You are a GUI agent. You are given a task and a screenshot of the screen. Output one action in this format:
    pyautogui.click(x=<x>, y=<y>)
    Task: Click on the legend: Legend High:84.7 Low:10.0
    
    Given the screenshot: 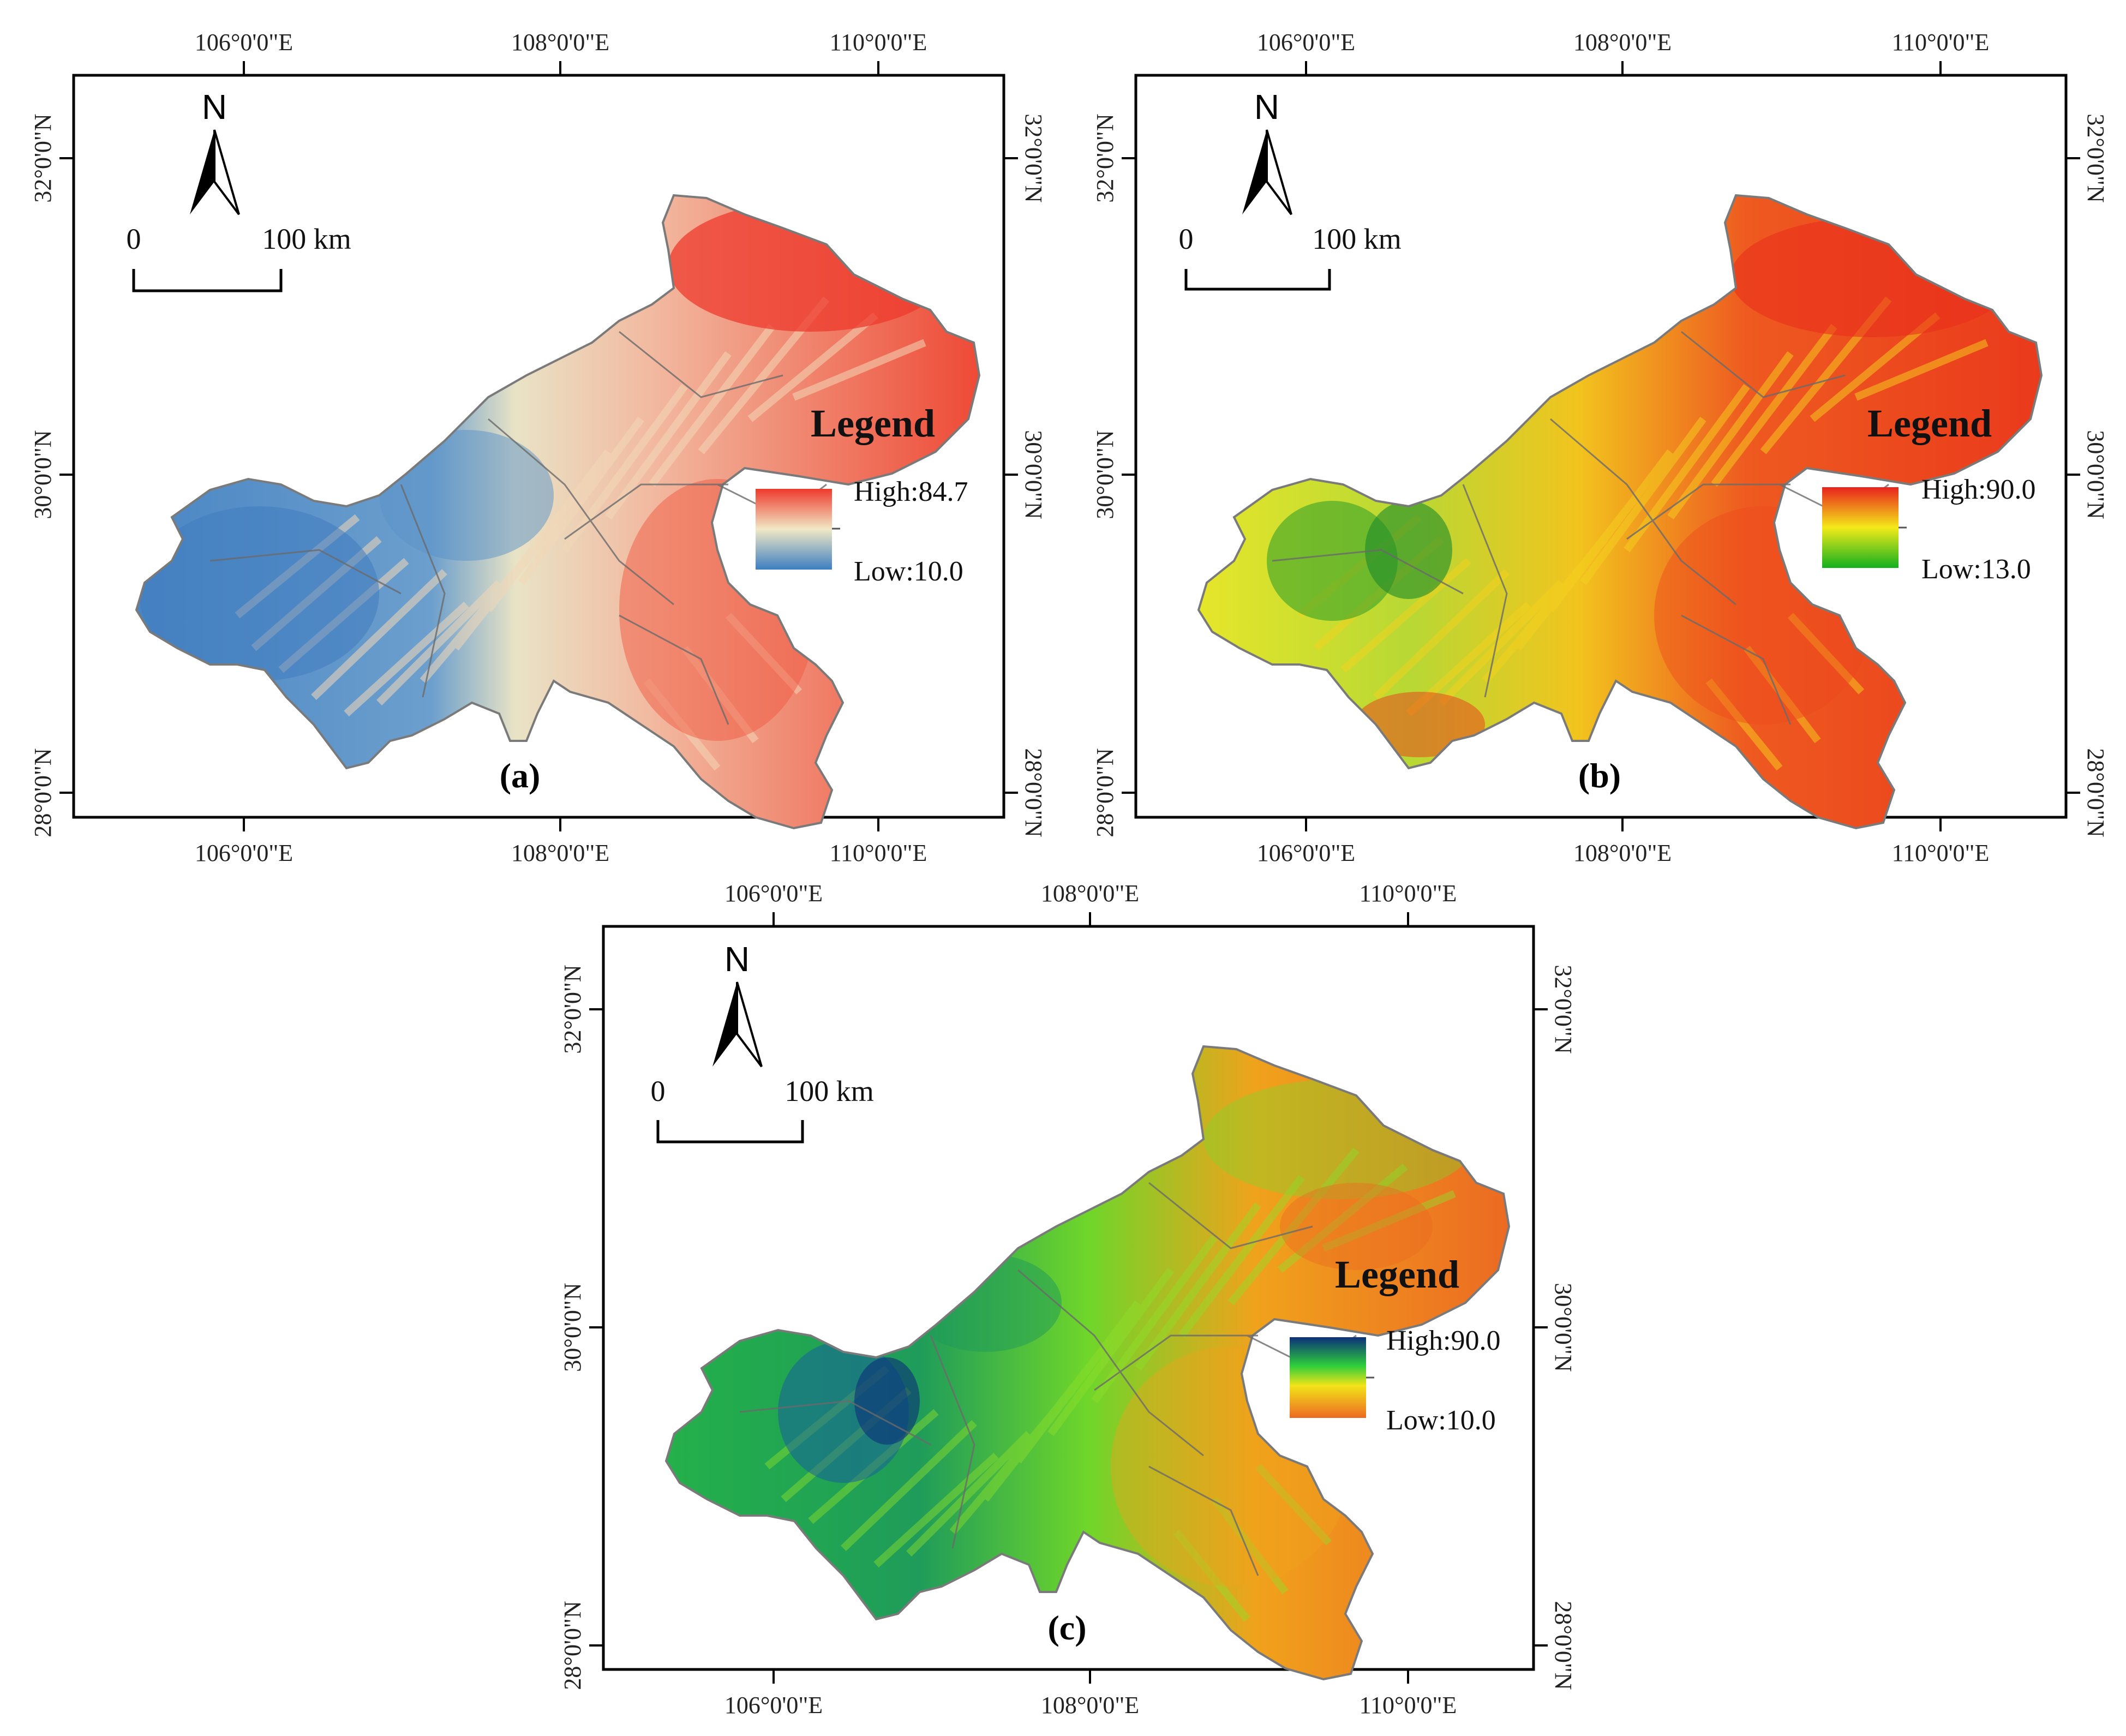 What is the action you would take?
    pyautogui.click(x=862, y=495)
    